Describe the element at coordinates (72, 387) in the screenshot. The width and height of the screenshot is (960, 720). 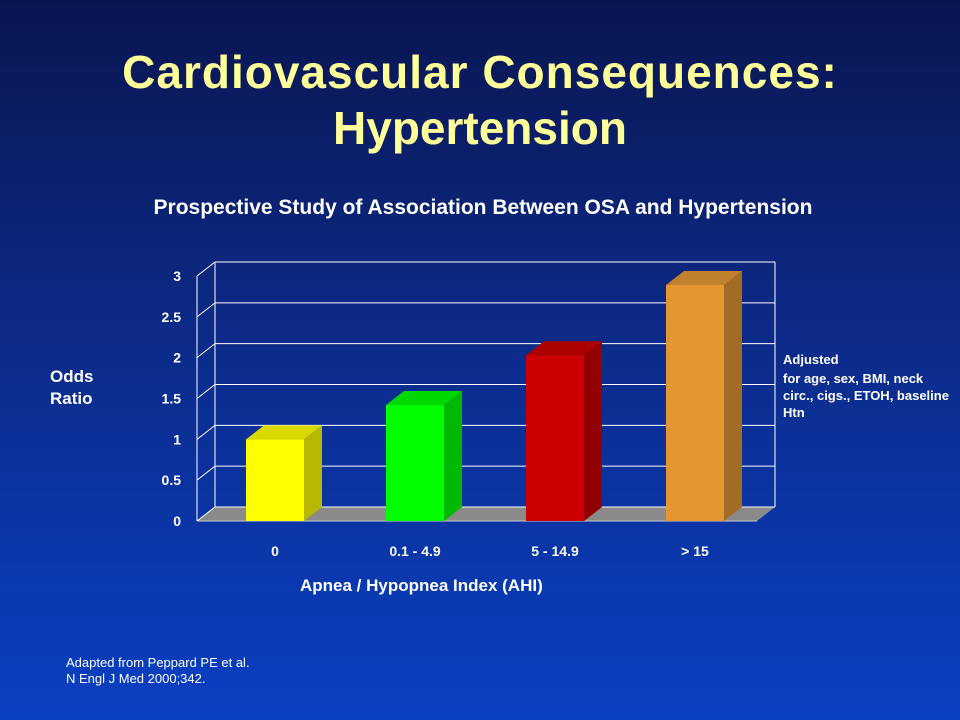
I see `y-axis-label: Odds Ratio` at that location.